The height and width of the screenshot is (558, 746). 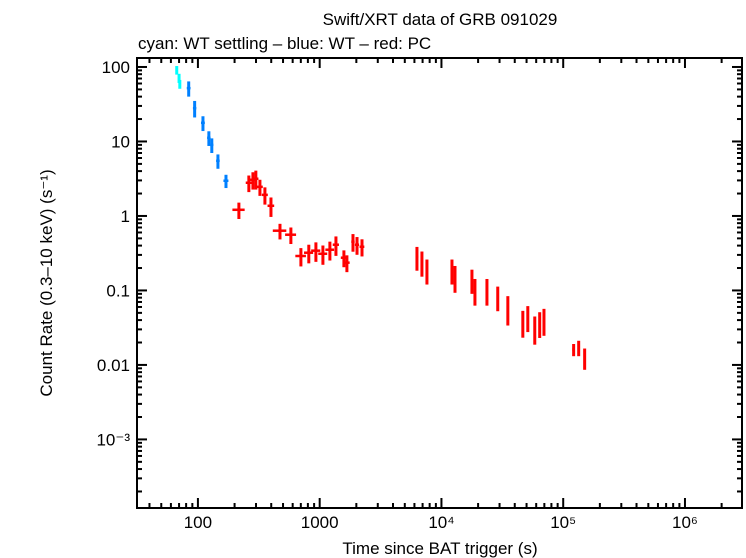 I want to click on x-axis-label: Time since BAT trigger (s), so click(x=439, y=548).